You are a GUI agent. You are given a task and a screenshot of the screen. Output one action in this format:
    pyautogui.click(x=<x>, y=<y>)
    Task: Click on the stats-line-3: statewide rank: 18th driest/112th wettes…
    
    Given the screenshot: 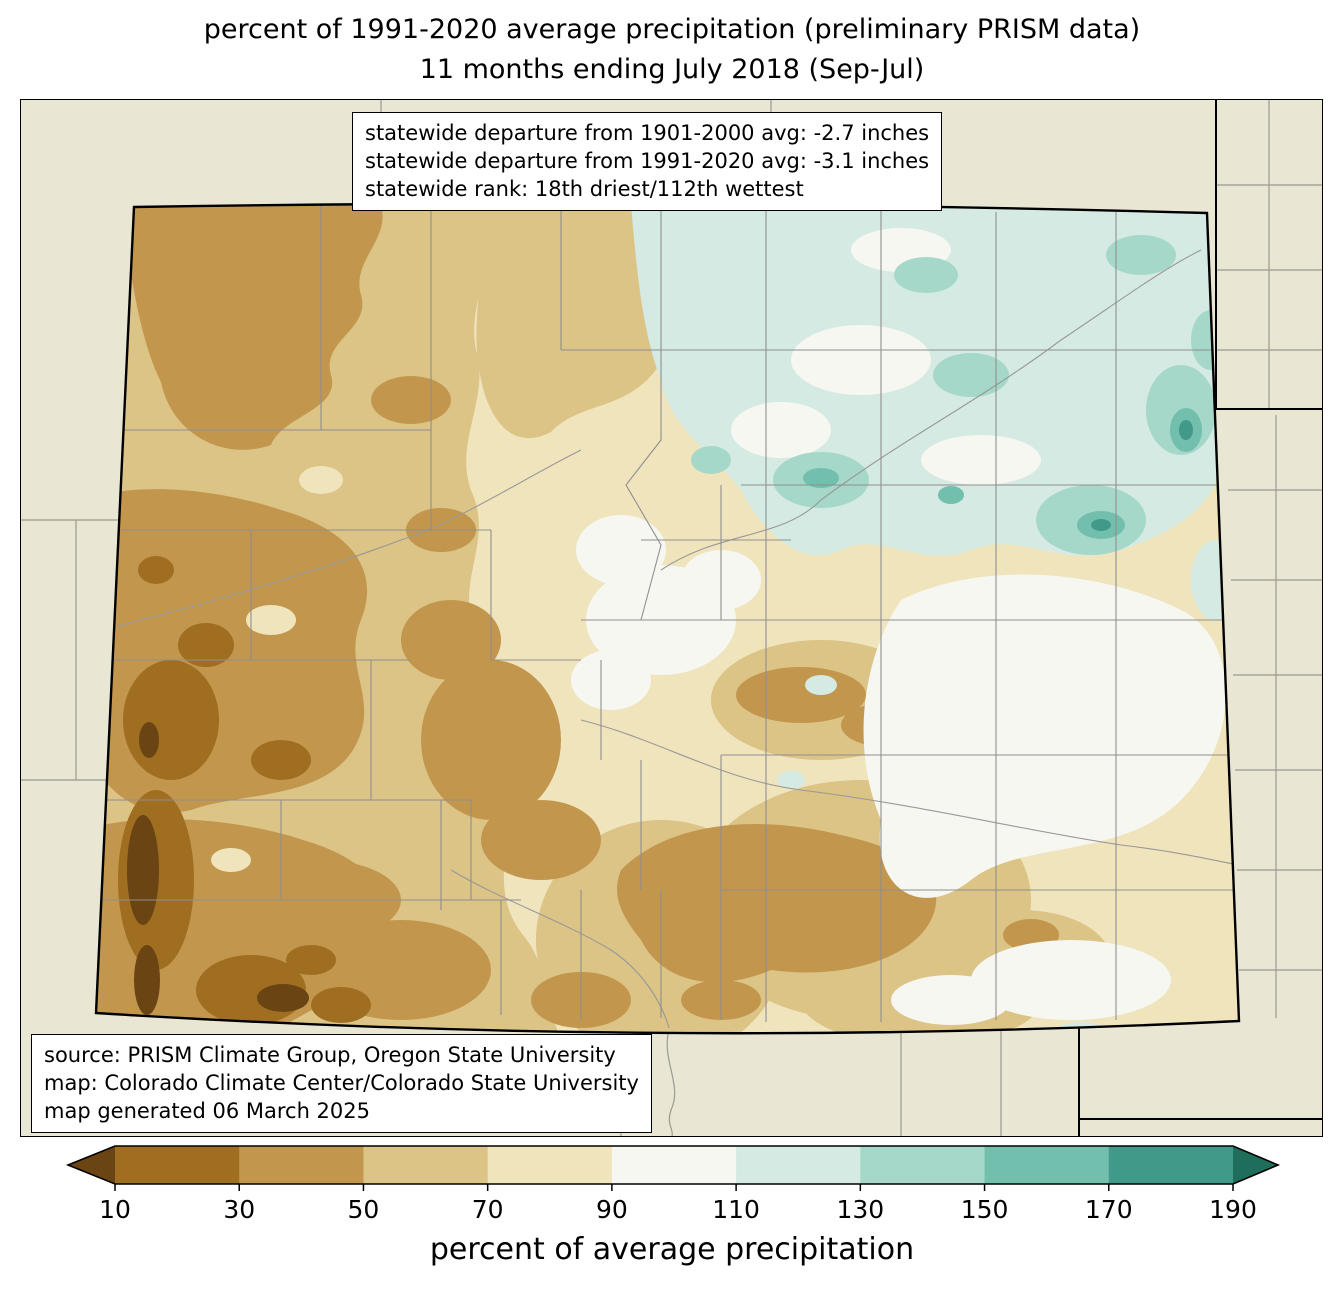 What is the action you would take?
    pyautogui.click(x=584, y=189)
    